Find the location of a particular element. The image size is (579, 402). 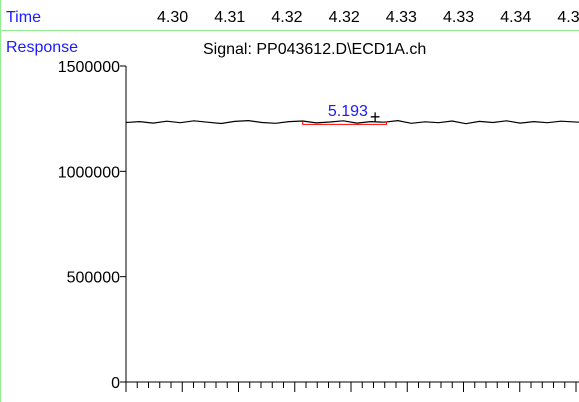

crosshair-marker: + is located at coordinates (375, 117).